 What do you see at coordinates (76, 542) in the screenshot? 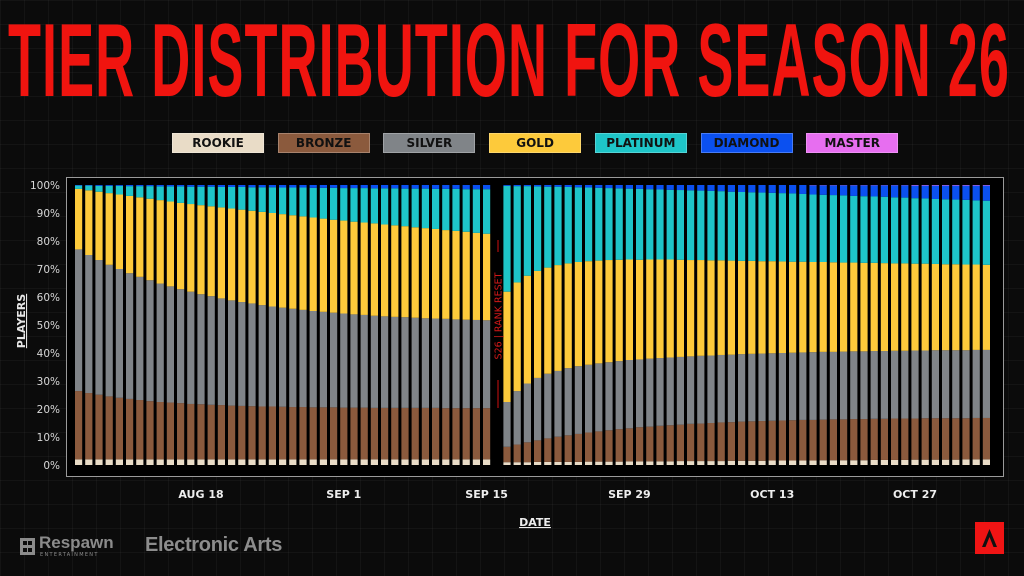
I see `respawn-wordmark: Respawn` at bounding box center [76, 542].